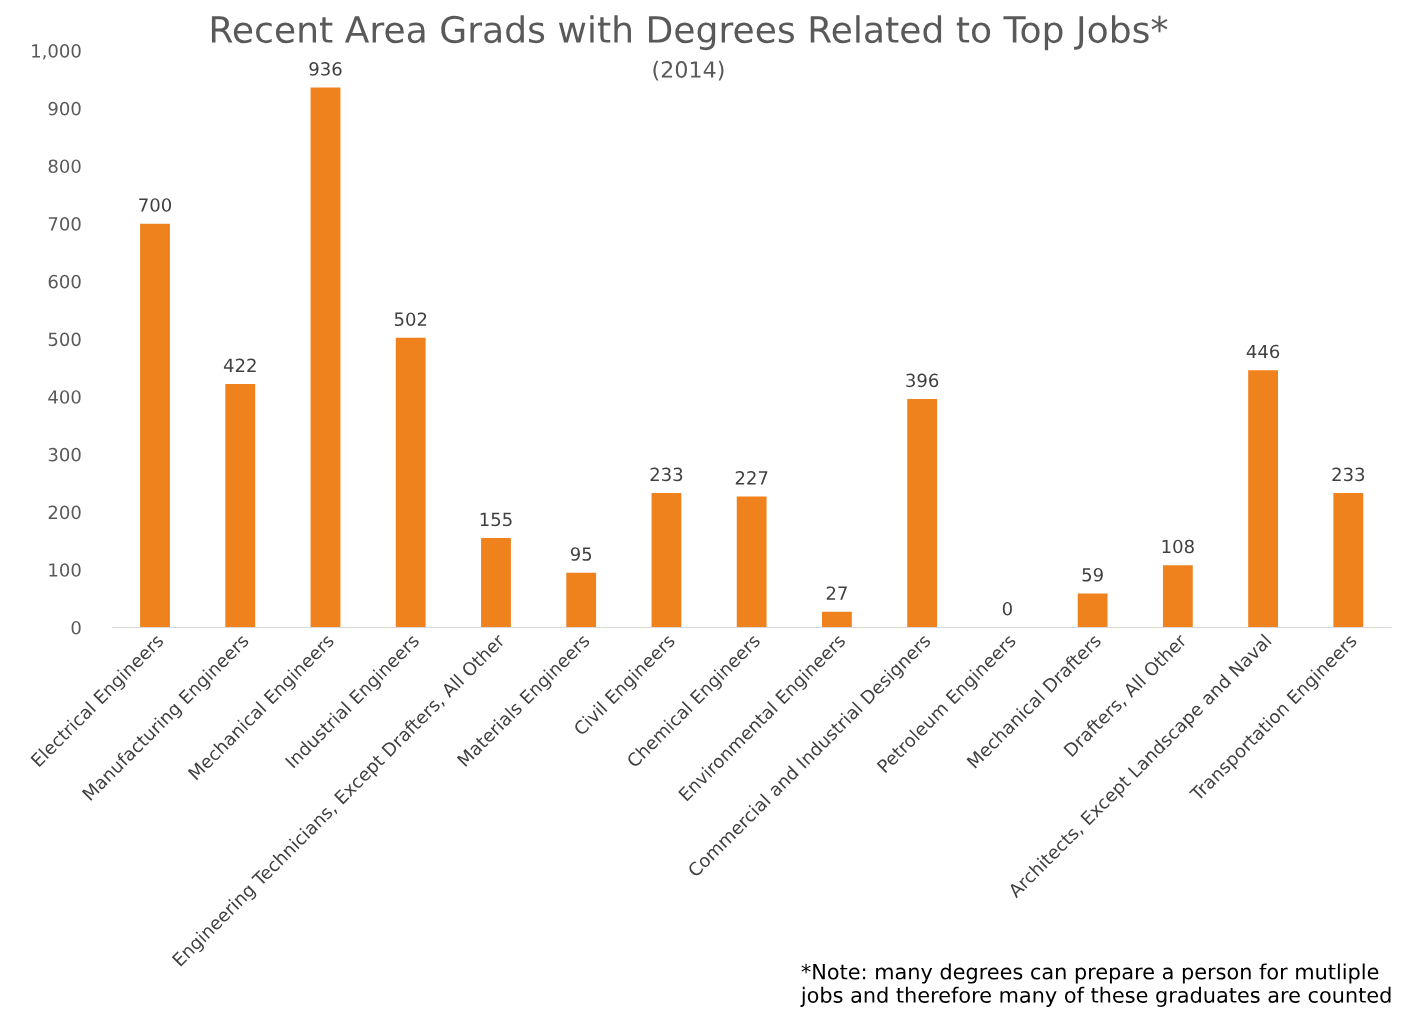  I want to click on y-tick-label: 0, so click(76, 627).